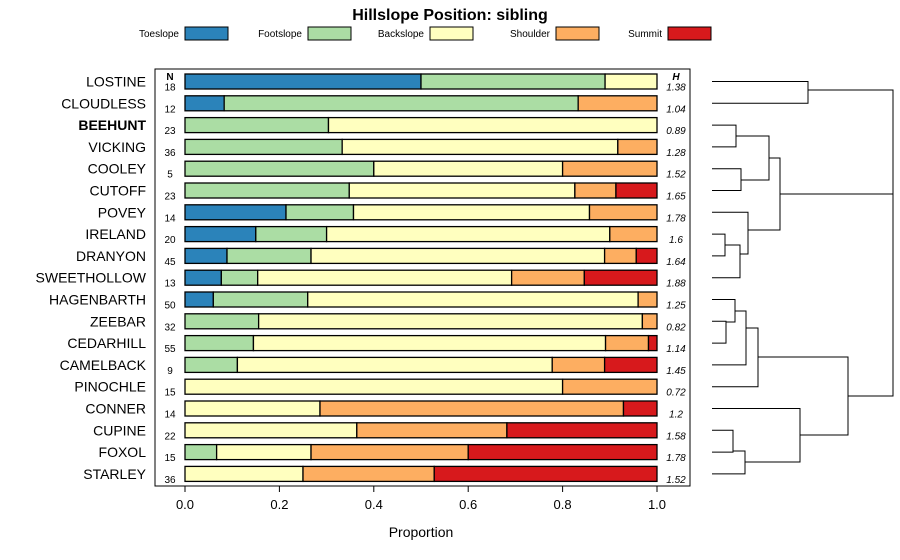 The image size is (900, 560). What do you see at coordinates (649, 321) in the screenshot?
I see `bar-zeebar-shoulder` at bounding box center [649, 321].